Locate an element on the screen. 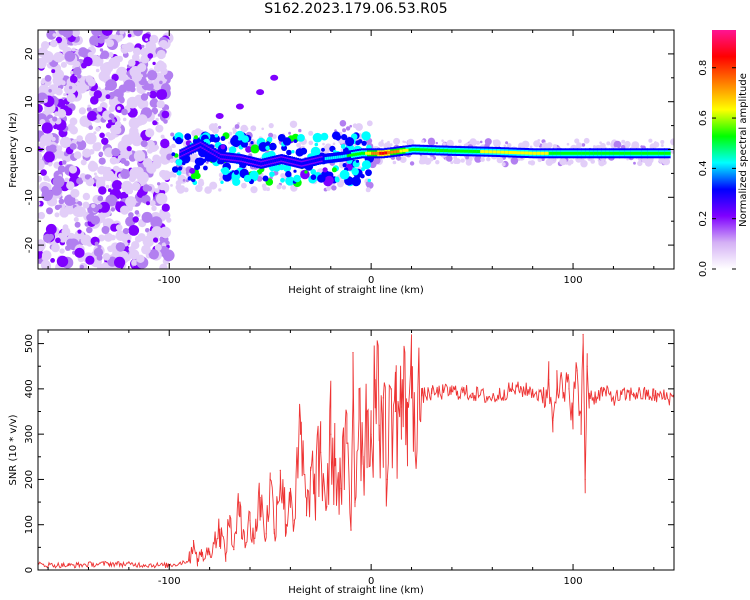 This screenshot has height=600, width=750. x-tick-label: -100 is located at coordinates (169, 280).